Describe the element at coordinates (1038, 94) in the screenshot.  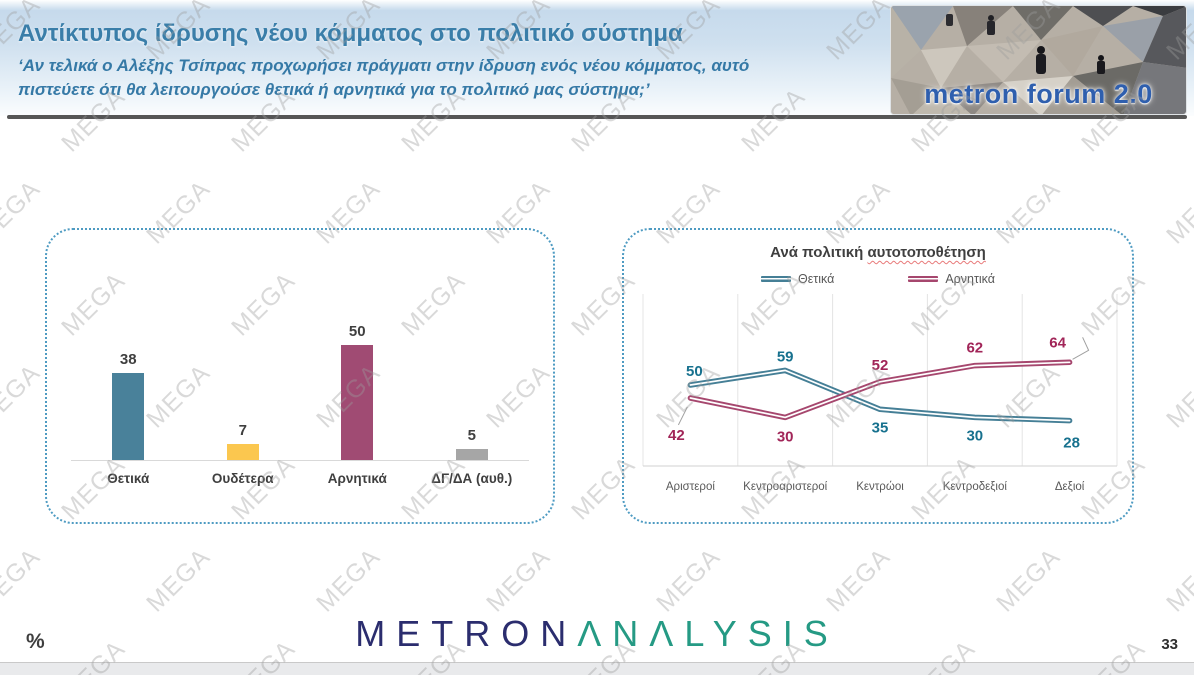
I see `metron-forum-logo-text: metron forum 2.0` at that location.